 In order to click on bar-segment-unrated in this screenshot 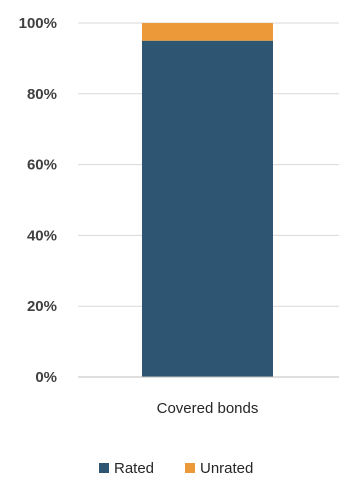, I will do `click(207, 32)`.